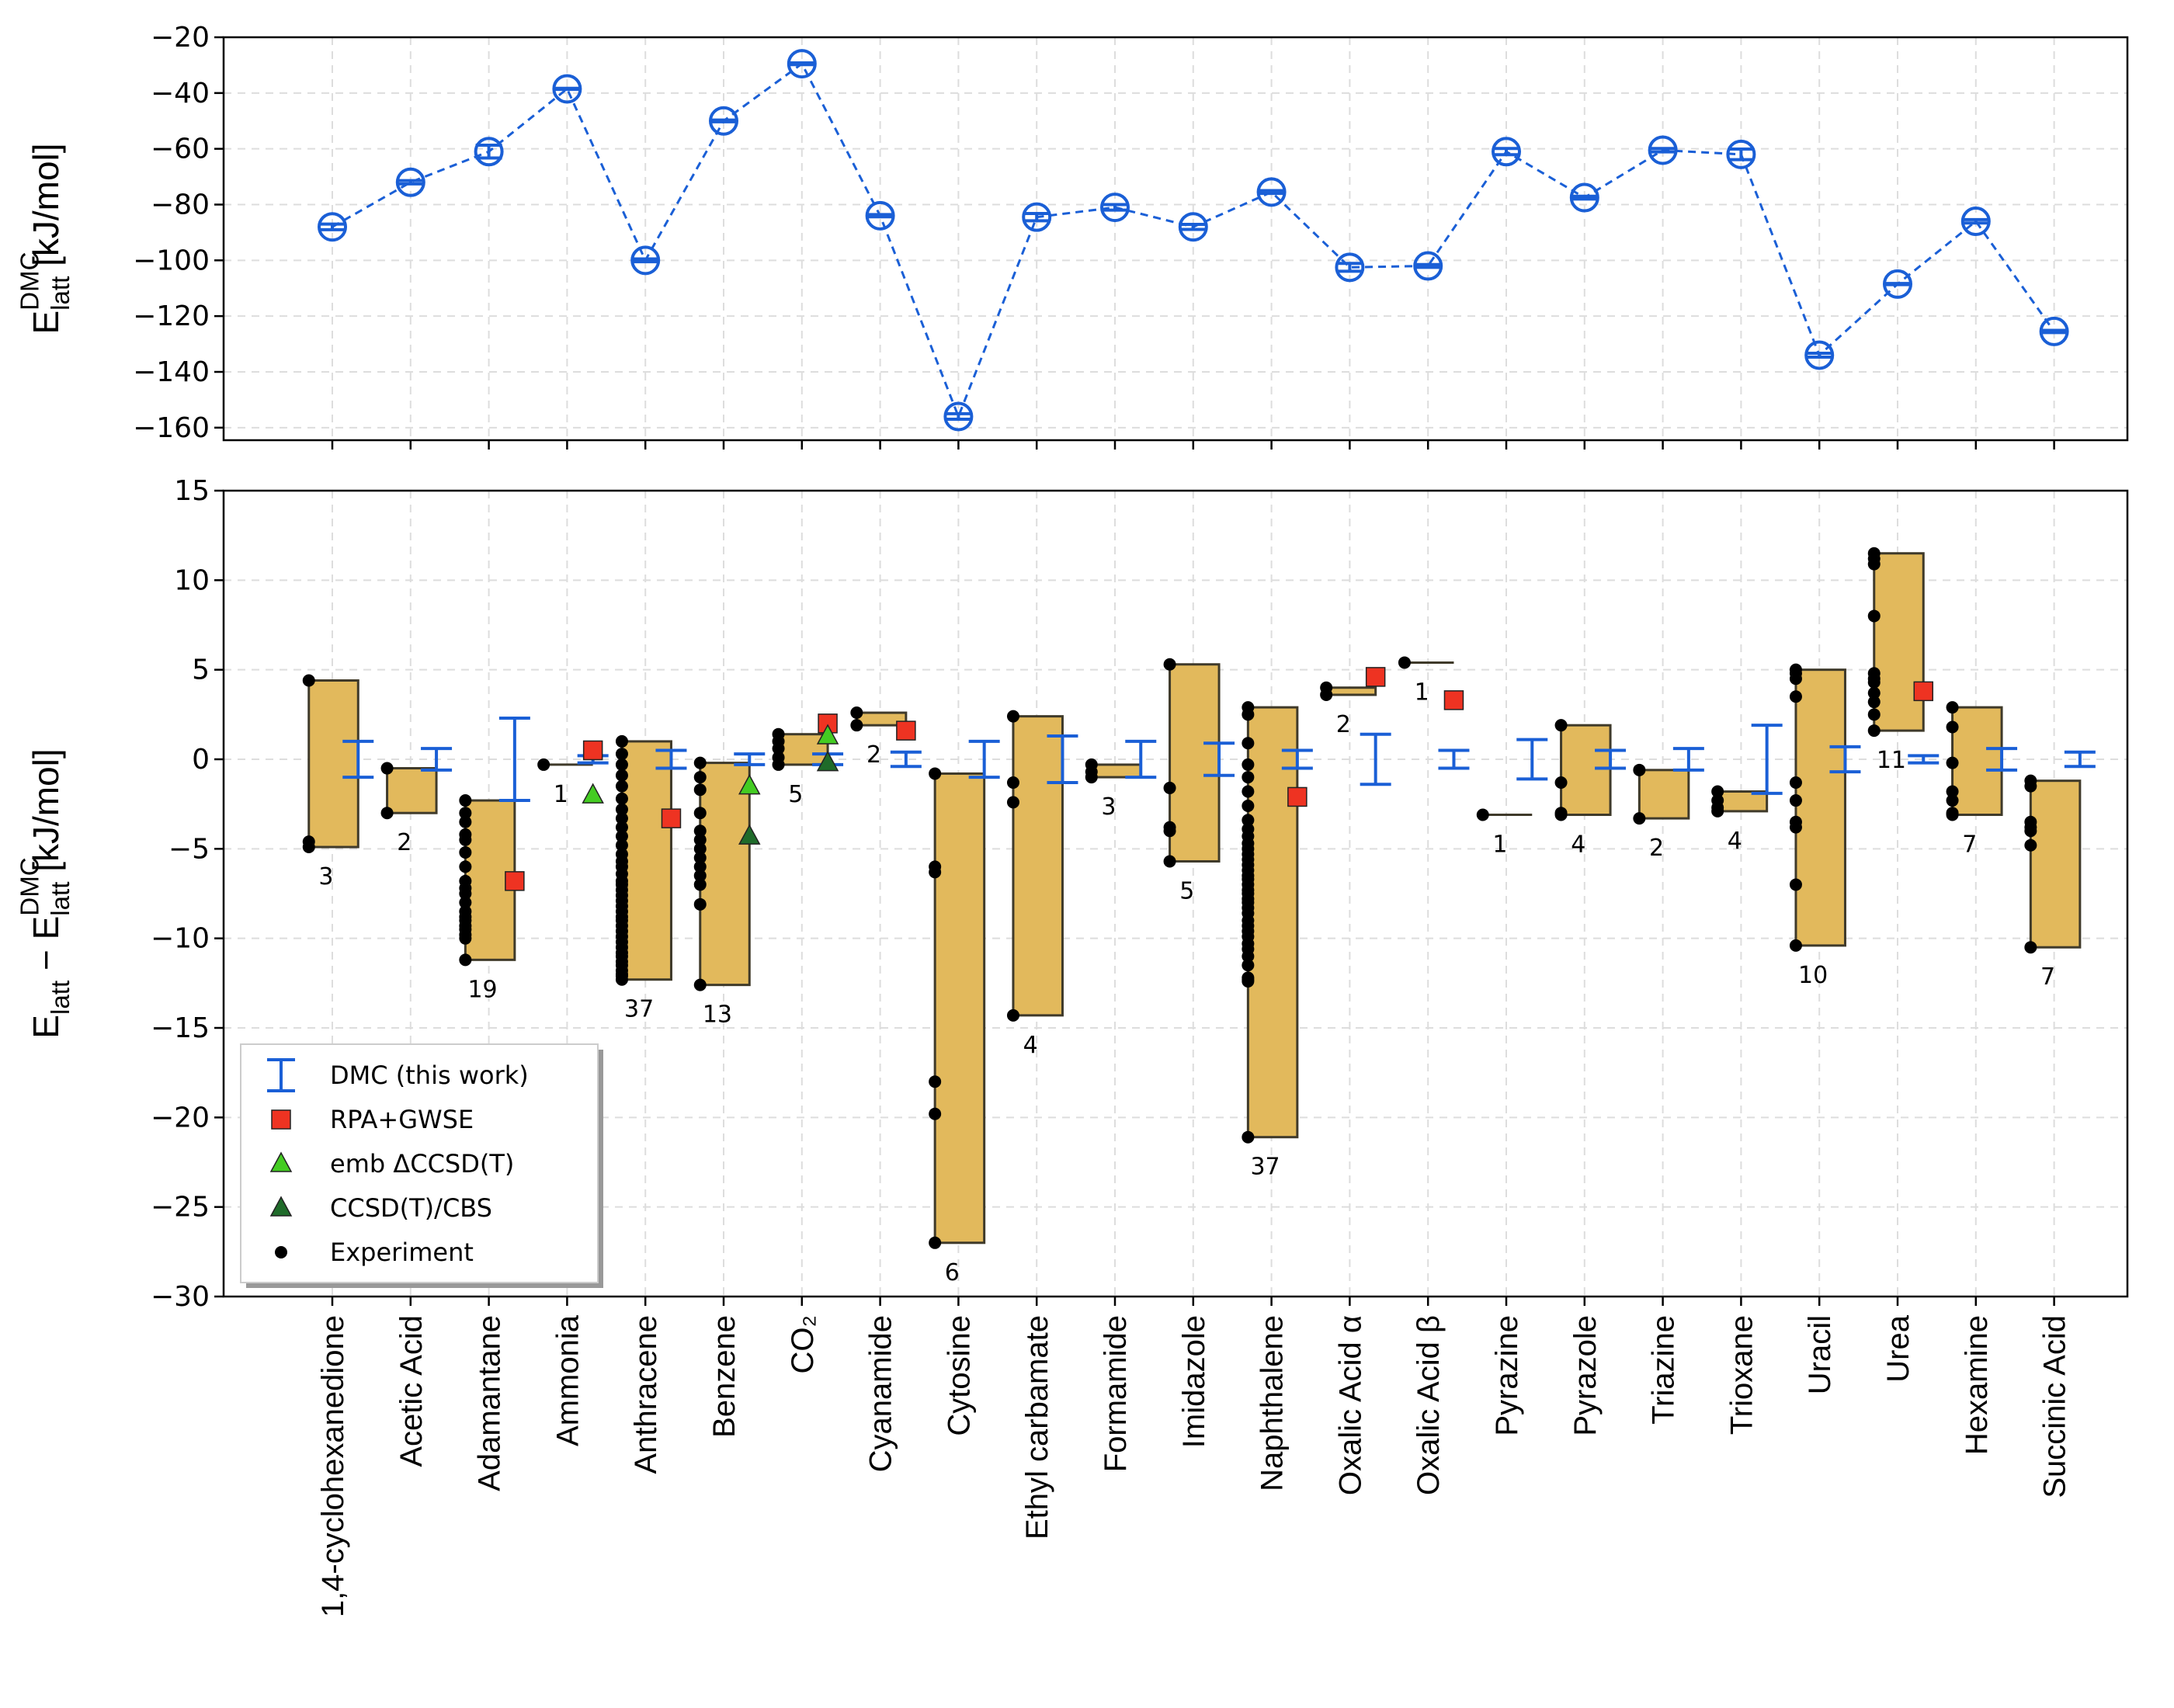  I want to click on y-tick-label: −160, so click(172, 428).